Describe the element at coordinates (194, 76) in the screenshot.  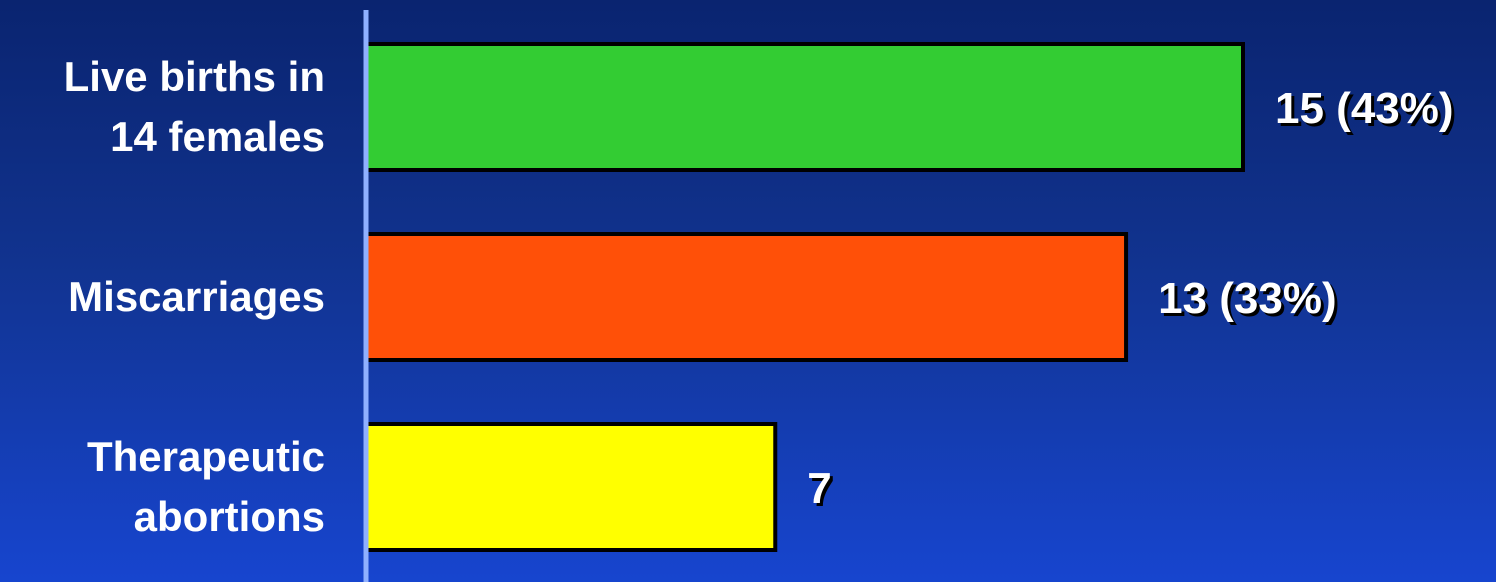
I see `category-label-0-line-0: Live births in` at that location.